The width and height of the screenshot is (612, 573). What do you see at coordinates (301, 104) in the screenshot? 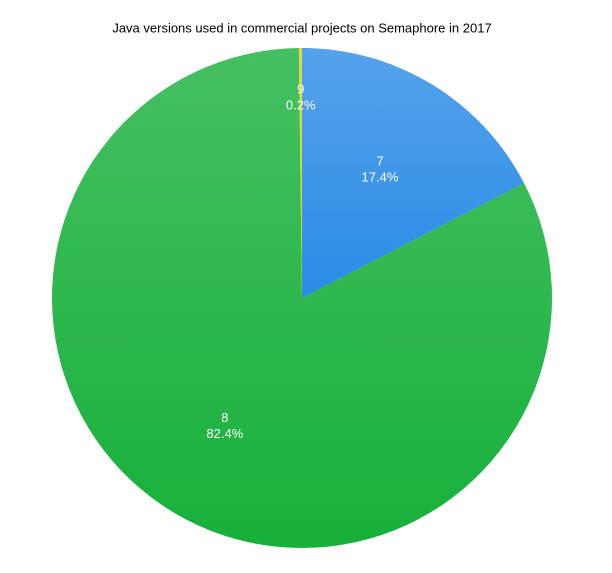
I see `slice-value-label: 0.2%` at bounding box center [301, 104].